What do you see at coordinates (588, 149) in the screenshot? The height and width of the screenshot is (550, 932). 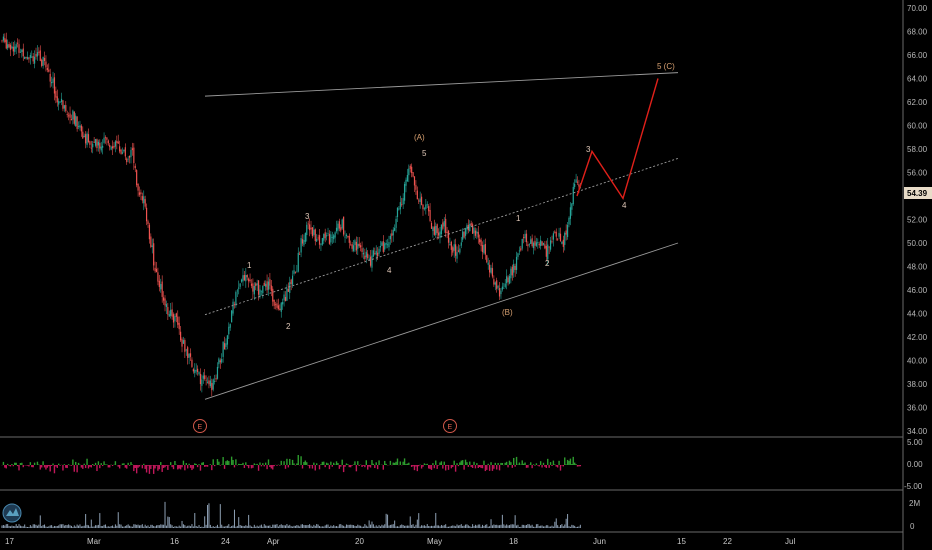 I see `wave-3-c: 3` at bounding box center [588, 149].